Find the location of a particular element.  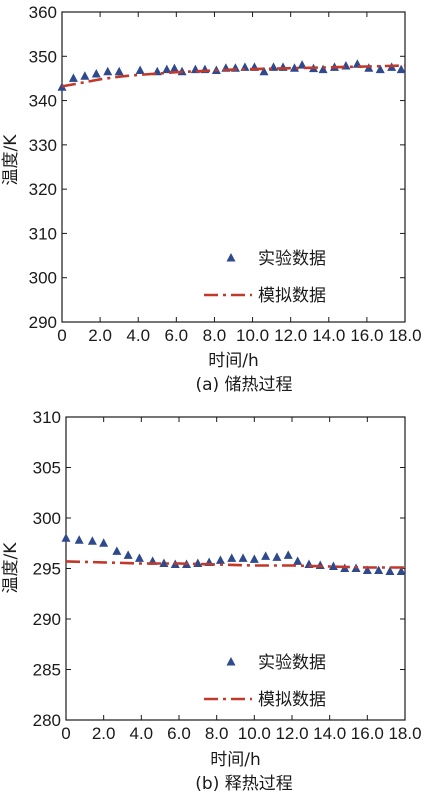

chart-caption: (a) 储热过程 is located at coordinates (243, 385).